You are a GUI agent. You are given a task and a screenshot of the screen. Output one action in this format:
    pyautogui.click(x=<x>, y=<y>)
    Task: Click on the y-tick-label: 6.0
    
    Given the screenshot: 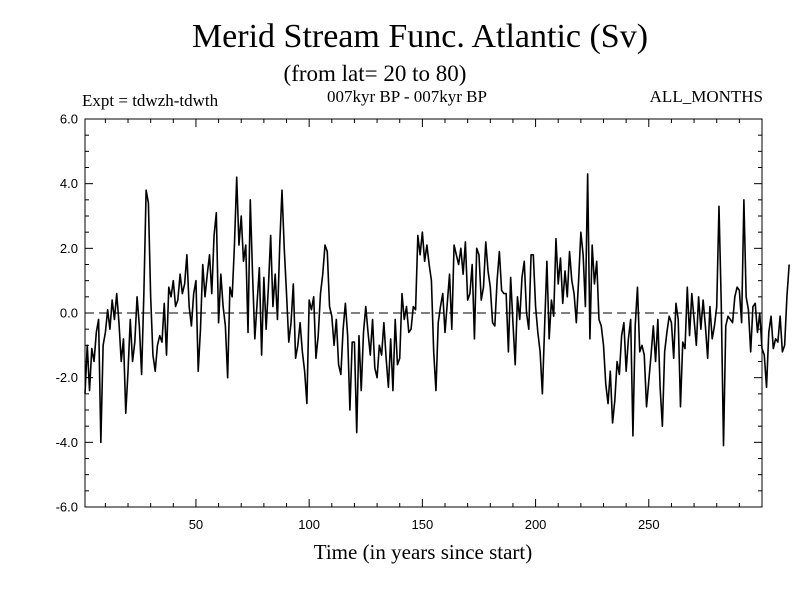 What is the action you would take?
    pyautogui.click(x=69, y=119)
    